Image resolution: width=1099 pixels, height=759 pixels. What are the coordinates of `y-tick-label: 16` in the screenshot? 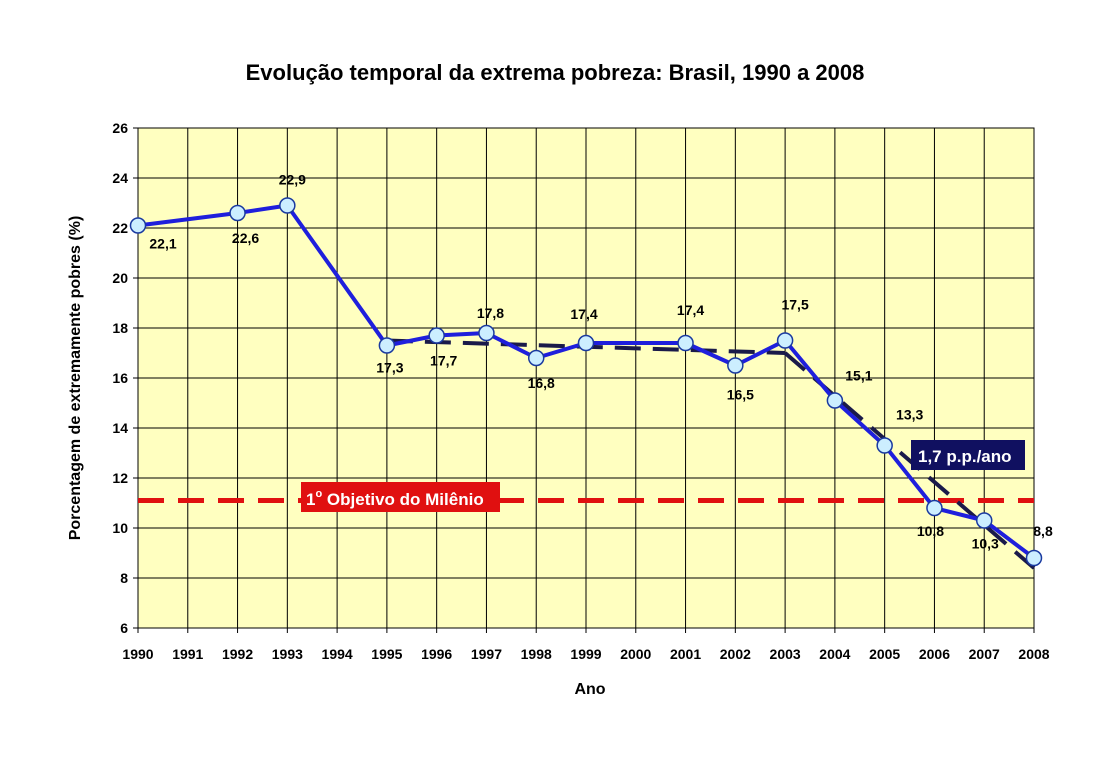 It's located at (120, 378).